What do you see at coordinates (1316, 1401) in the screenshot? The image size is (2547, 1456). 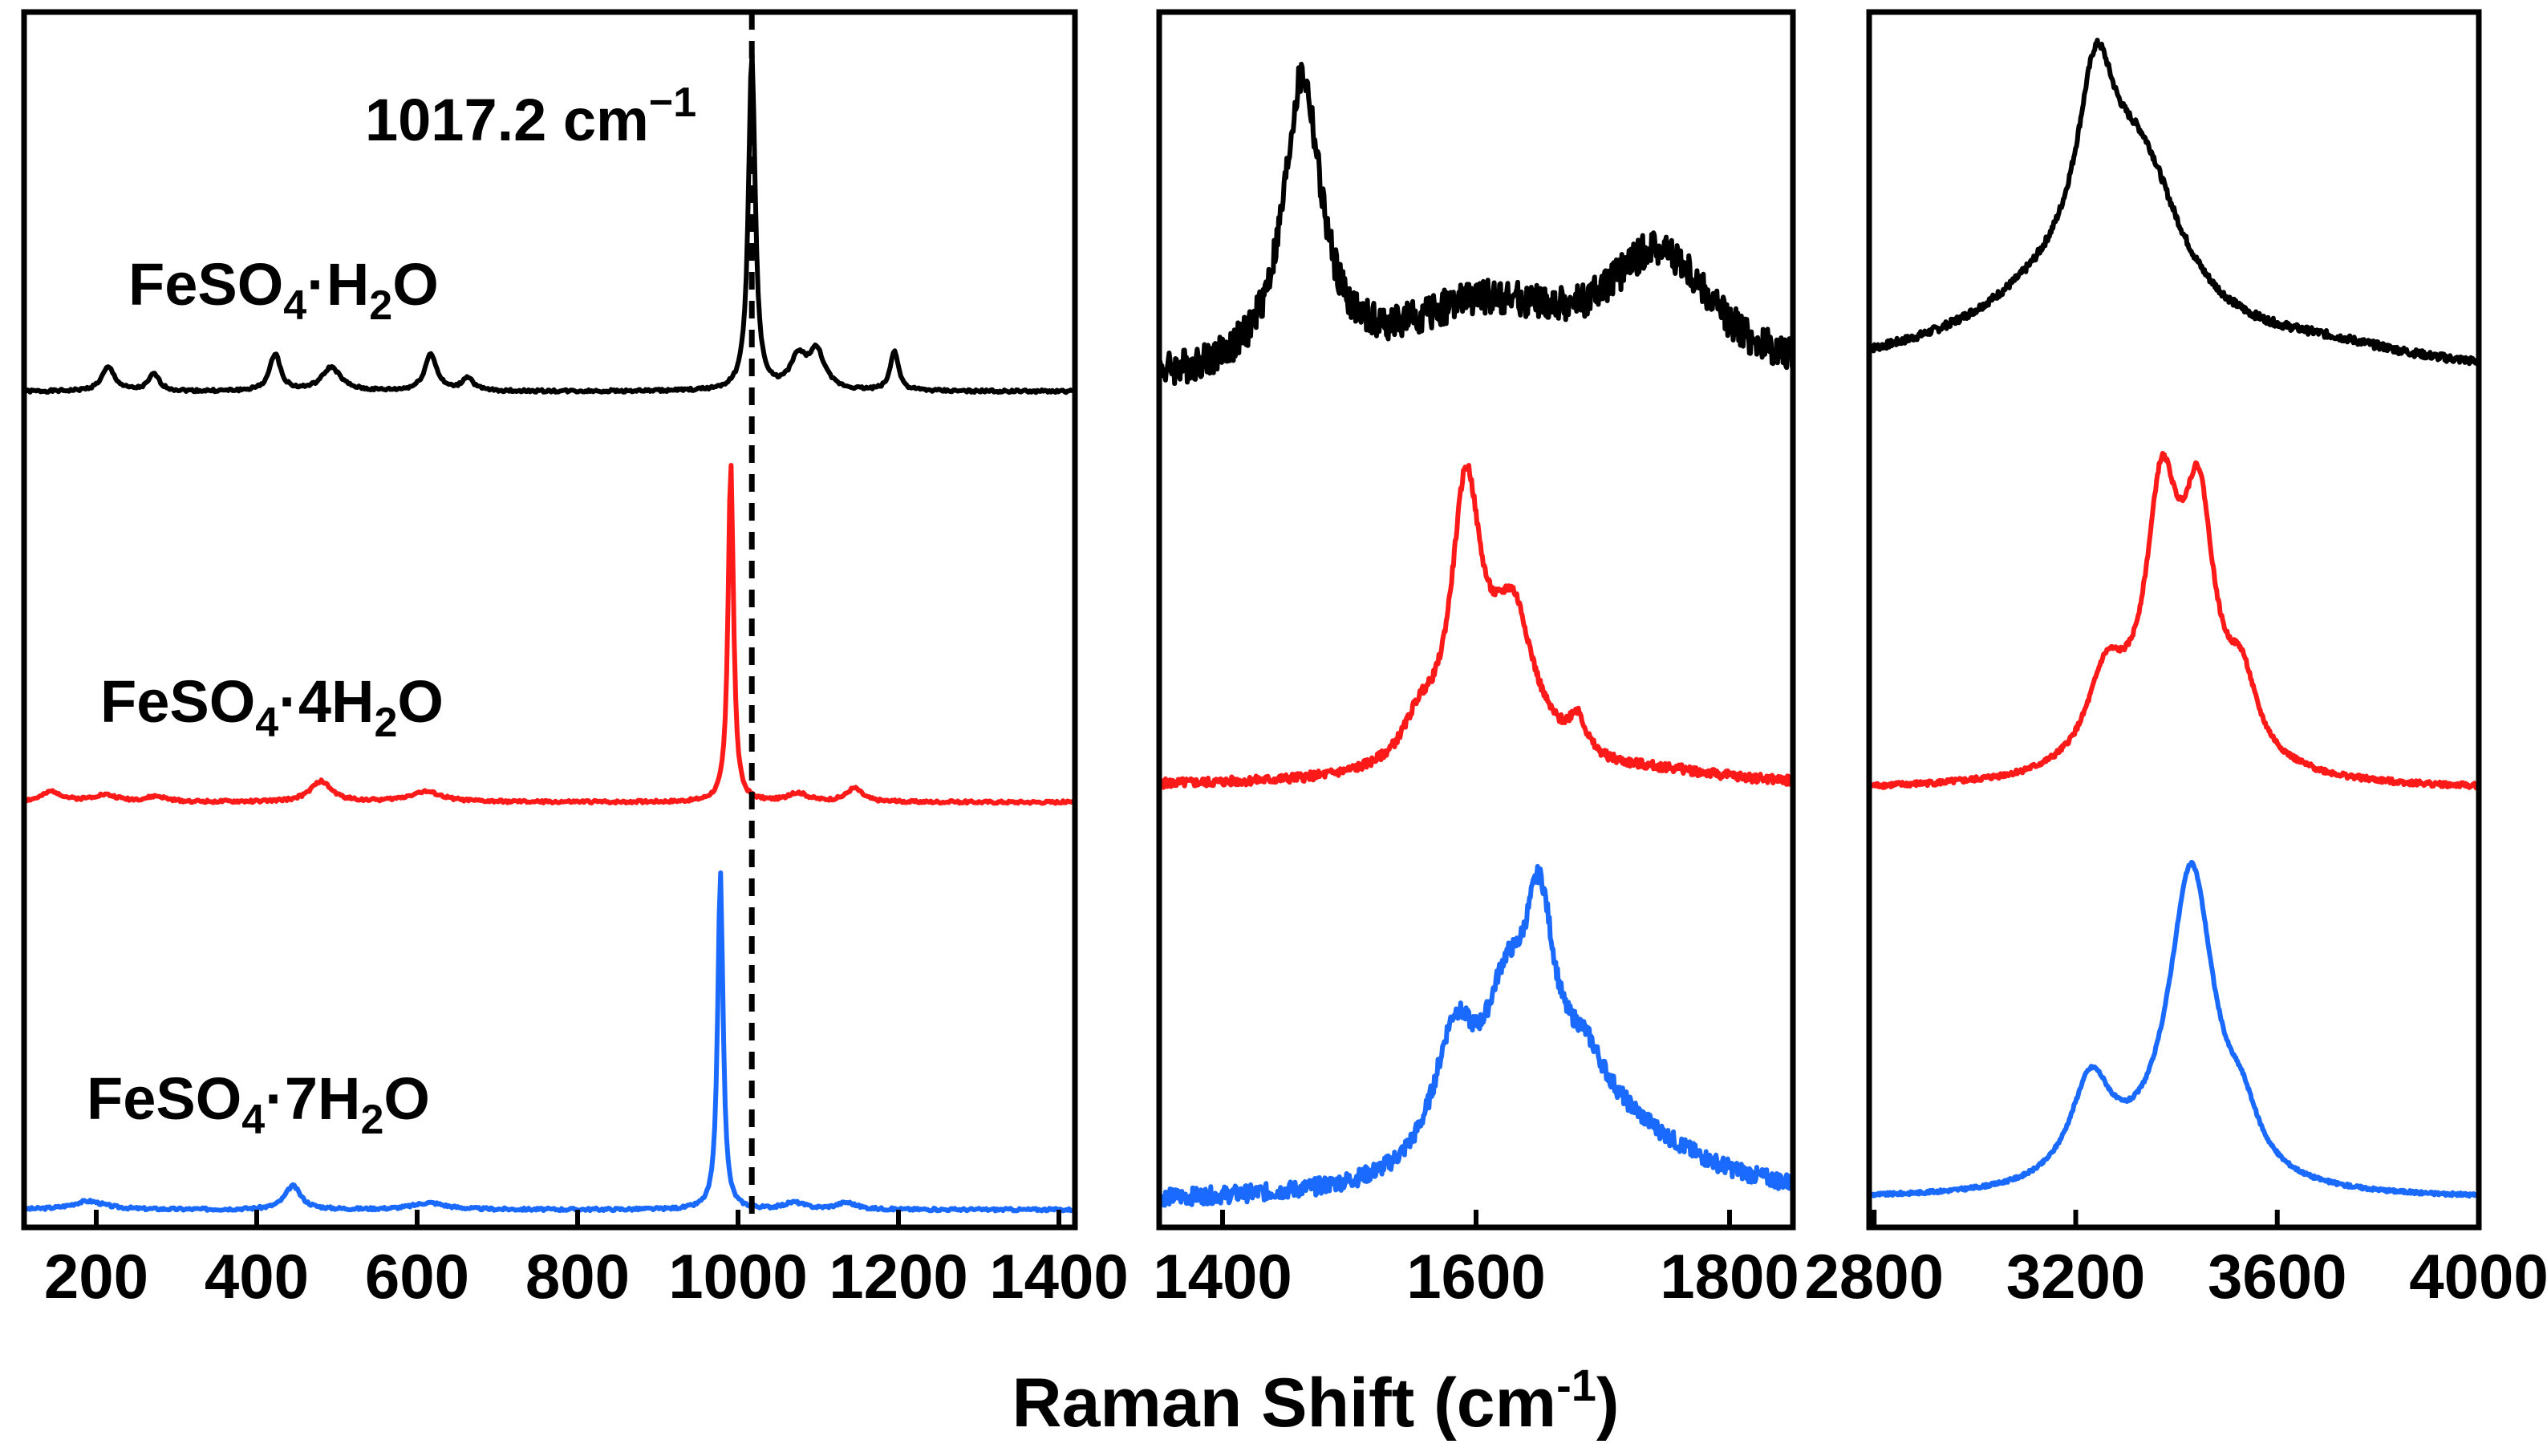 I see `x-axis-label: Raman Shift (cm-1)` at bounding box center [1316, 1401].